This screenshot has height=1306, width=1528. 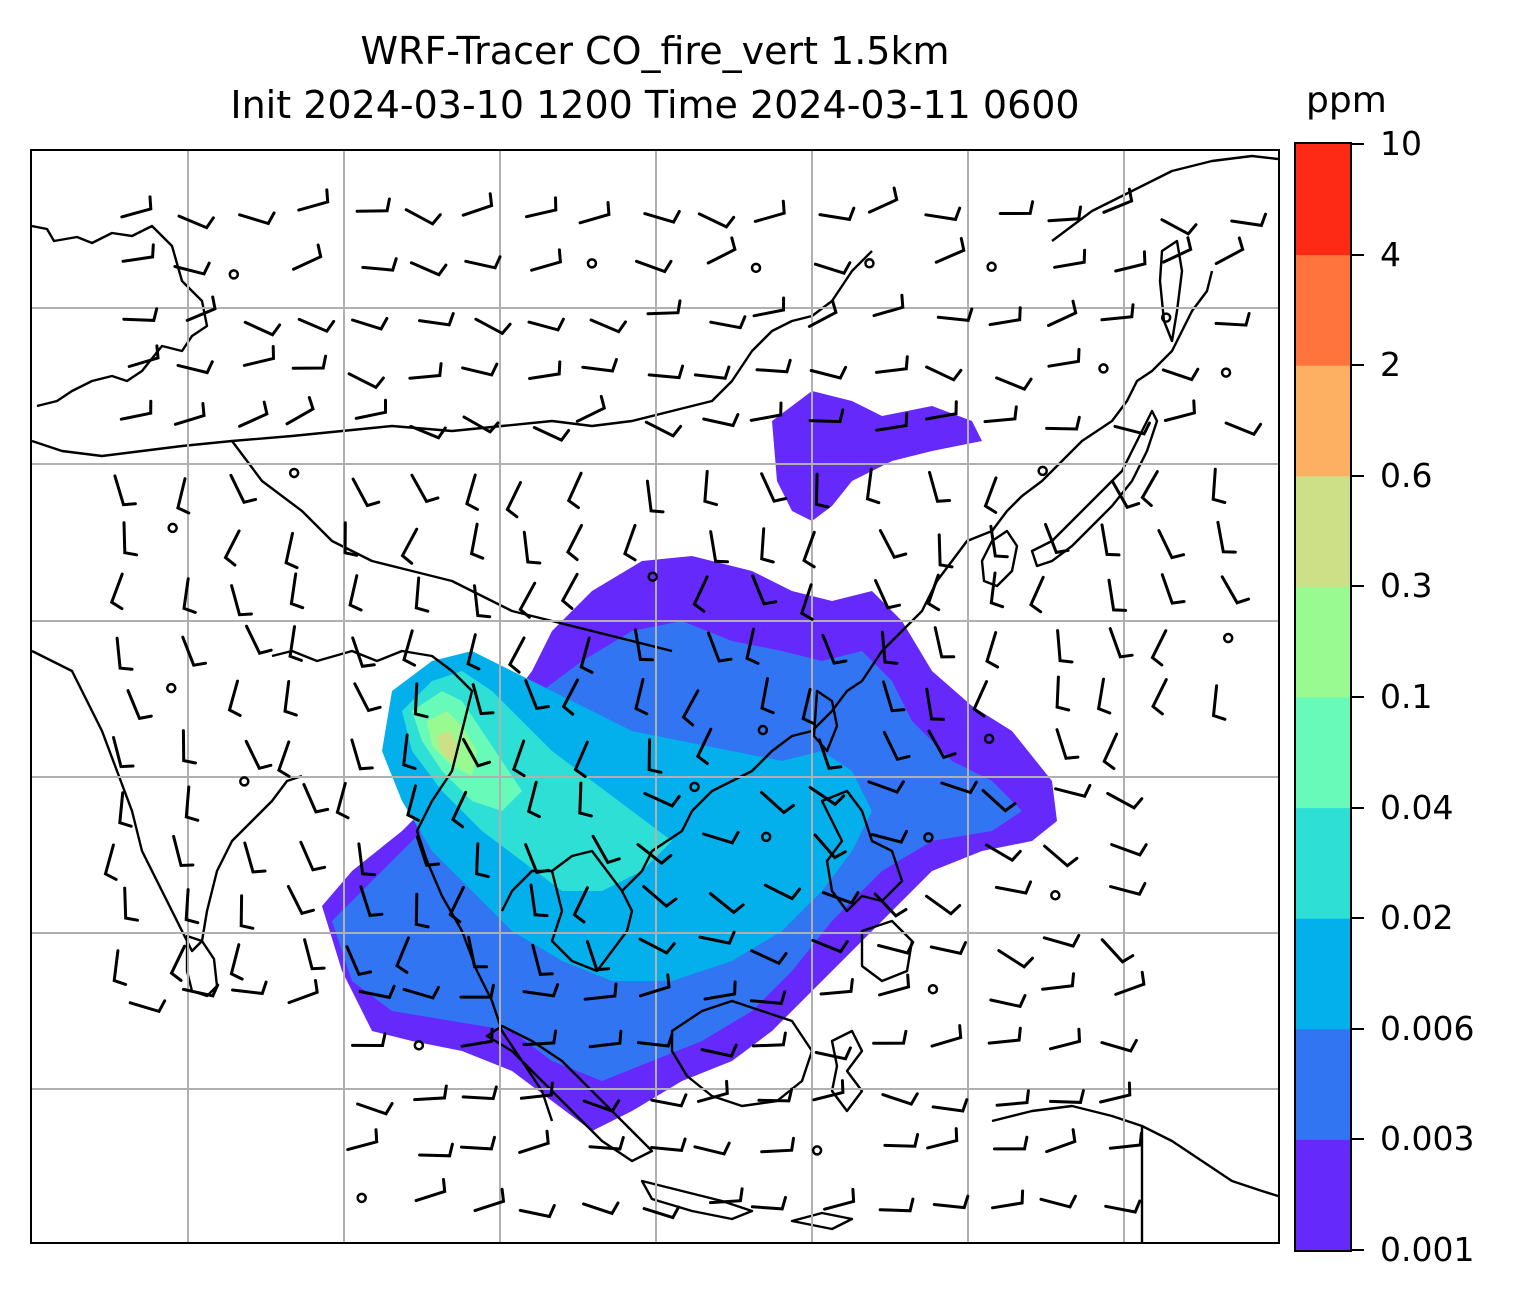 What do you see at coordinates (1390, 365) in the screenshot?
I see `colorbar-tick-label: 2` at bounding box center [1390, 365].